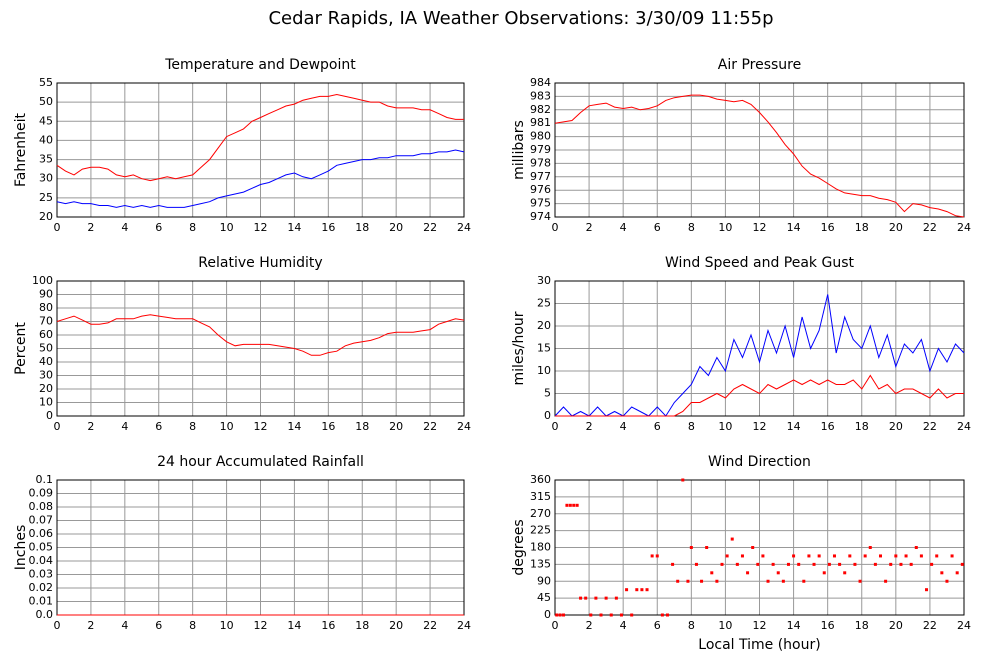 This screenshot has width=999, height=659. What do you see at coordinates (41, 574) in the screenshot?
I see `y-tick-label: 0.03` at bounding box center [41, 574].